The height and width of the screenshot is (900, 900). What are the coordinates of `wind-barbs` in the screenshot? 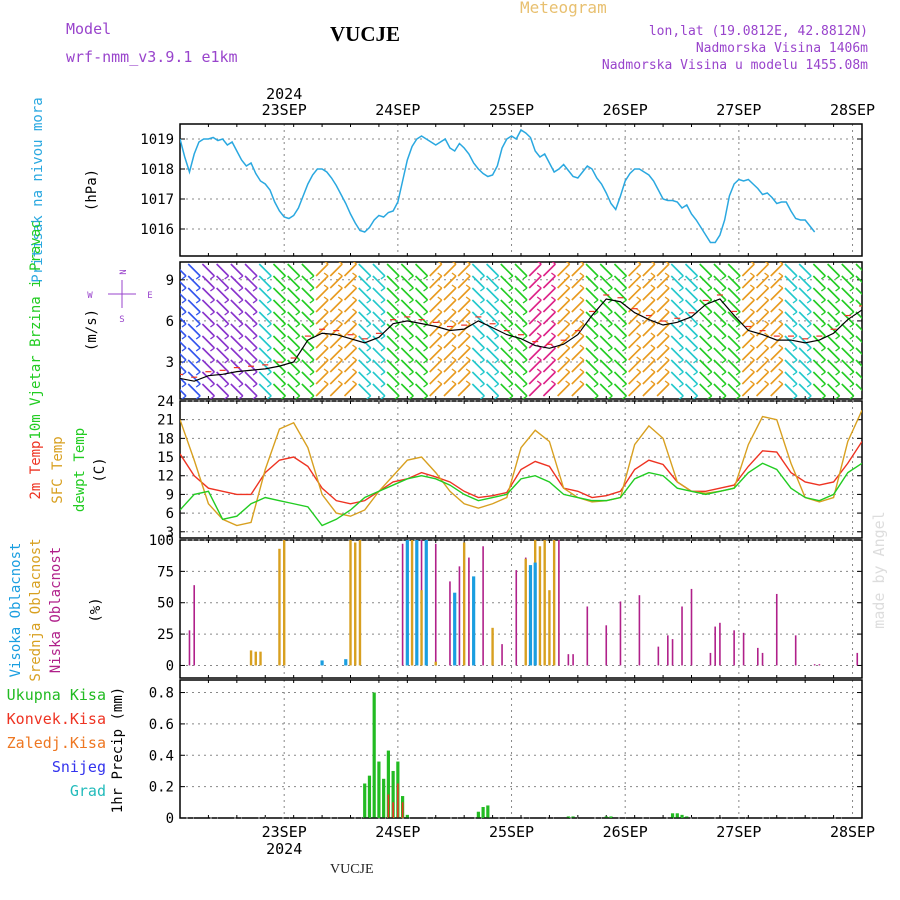 It's located at (524, 330).